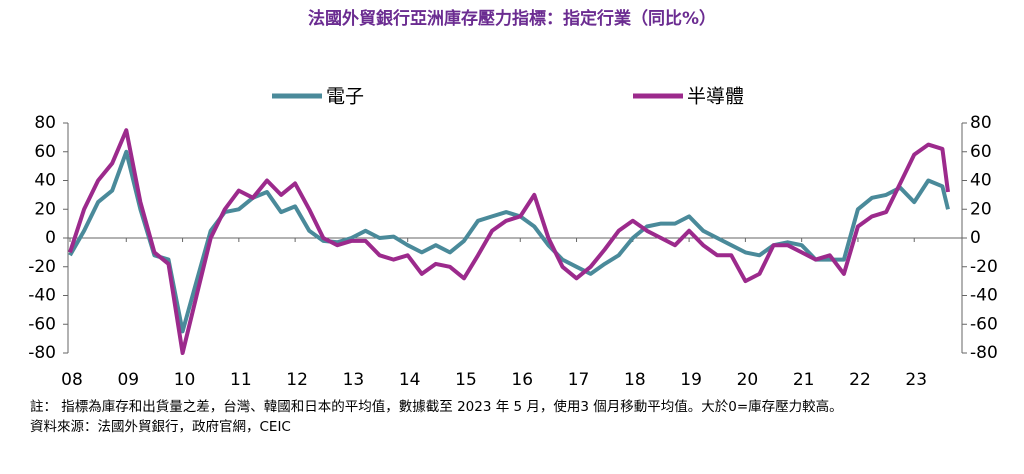  What do you see at coordinates (984, 267) in the screenshot?
I see `y2-tick-label: -20` at bounding box center [984, 267].